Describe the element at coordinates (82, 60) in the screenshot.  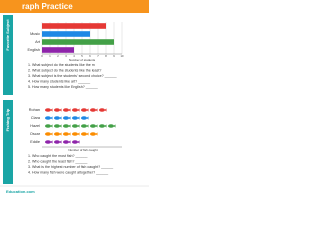
I see `axis-label: Number of students` at that location.